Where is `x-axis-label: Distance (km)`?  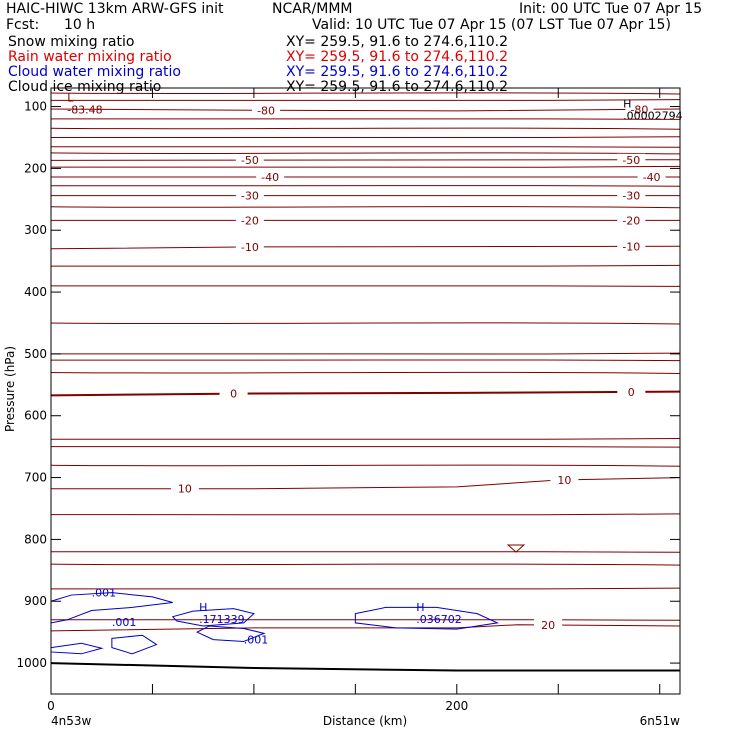 x-axis-label: Distance (km) is located at coordinates (365, 721).